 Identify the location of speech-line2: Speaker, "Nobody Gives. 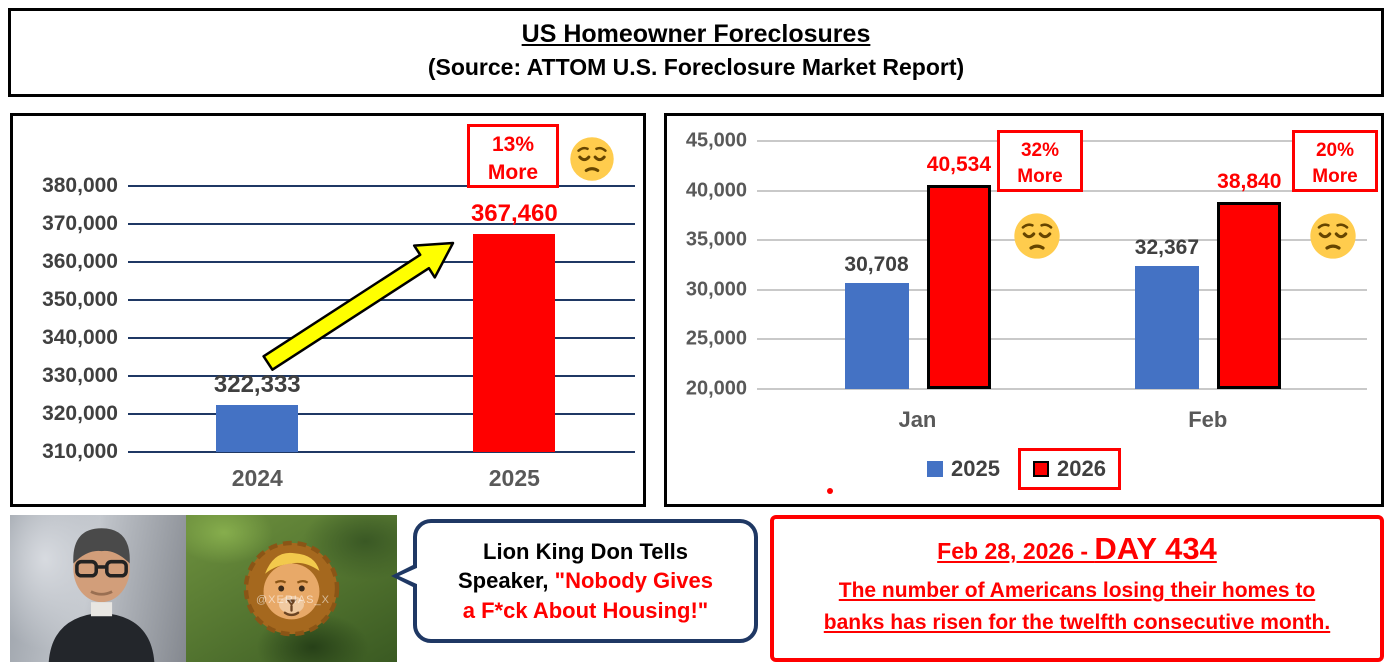
(585, 581).